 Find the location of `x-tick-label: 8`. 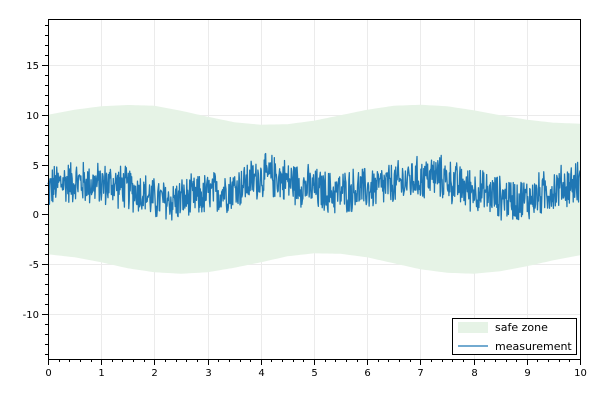

x-tick-label: 8 is located at coordinates (474, 373).